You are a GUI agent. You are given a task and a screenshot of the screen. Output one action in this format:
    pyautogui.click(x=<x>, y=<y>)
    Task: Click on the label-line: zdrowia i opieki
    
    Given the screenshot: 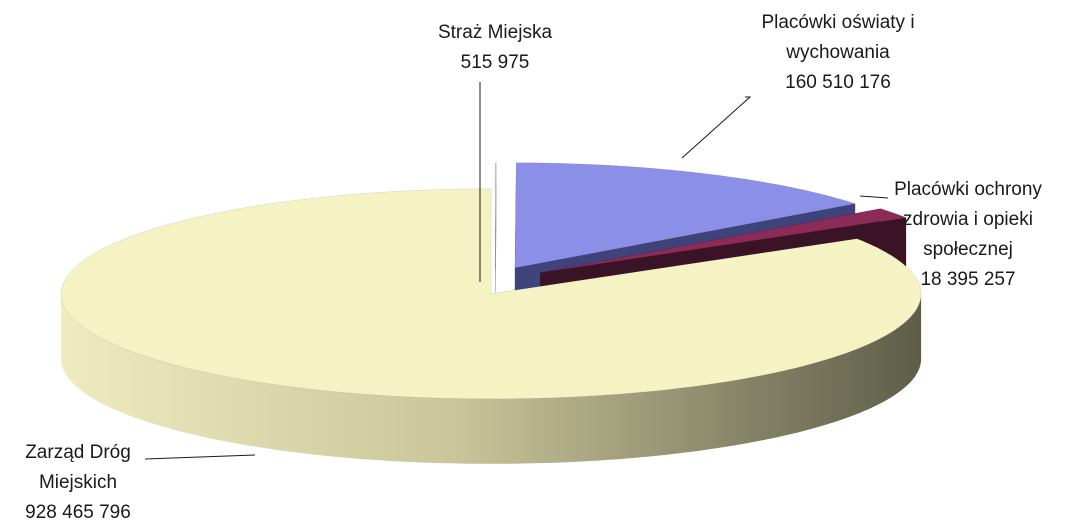 What is the action you would take?
    pyautogui.click(x=968, y=219)
    